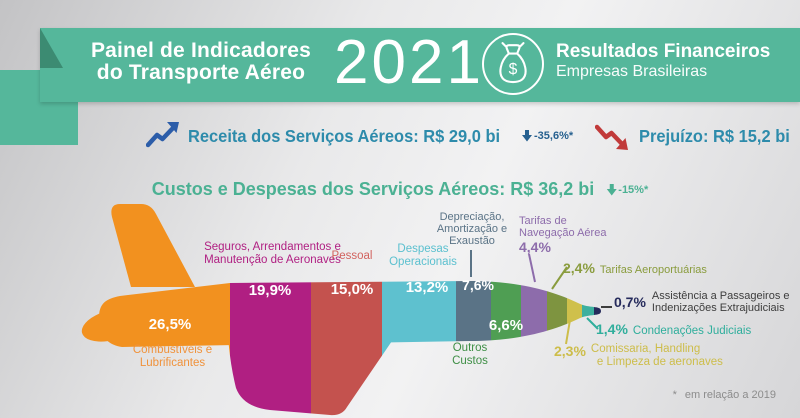 This screenshot has width=800, height=418. I want to click on pct-airport-fees: 2,4%, so click(579, 268).